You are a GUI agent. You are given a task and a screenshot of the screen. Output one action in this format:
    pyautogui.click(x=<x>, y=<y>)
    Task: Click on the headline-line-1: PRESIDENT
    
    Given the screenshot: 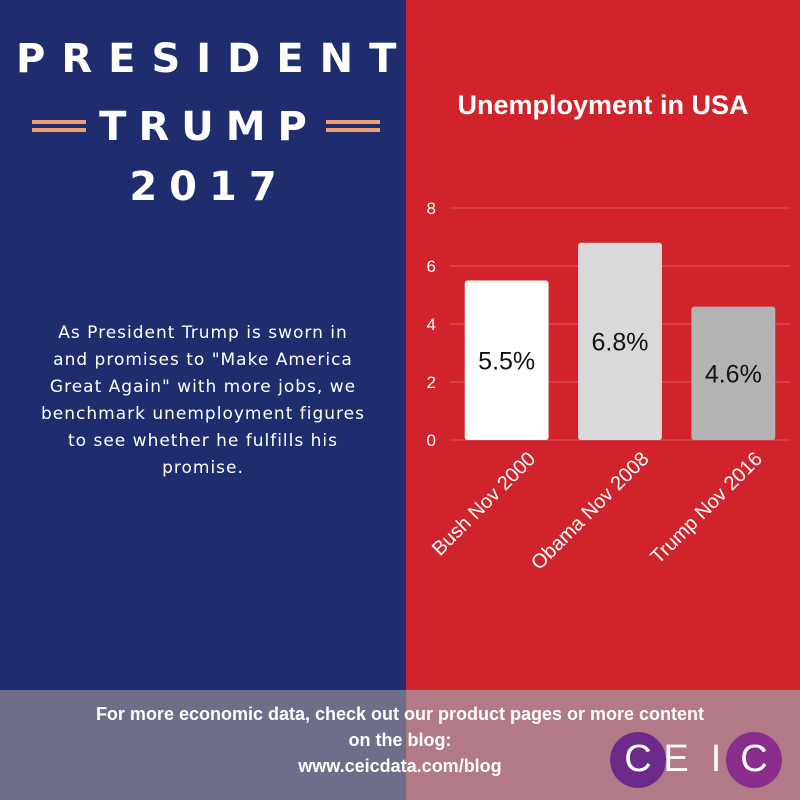 What is the action you would take?
    pyautogui.click(x=214, y=59)
    